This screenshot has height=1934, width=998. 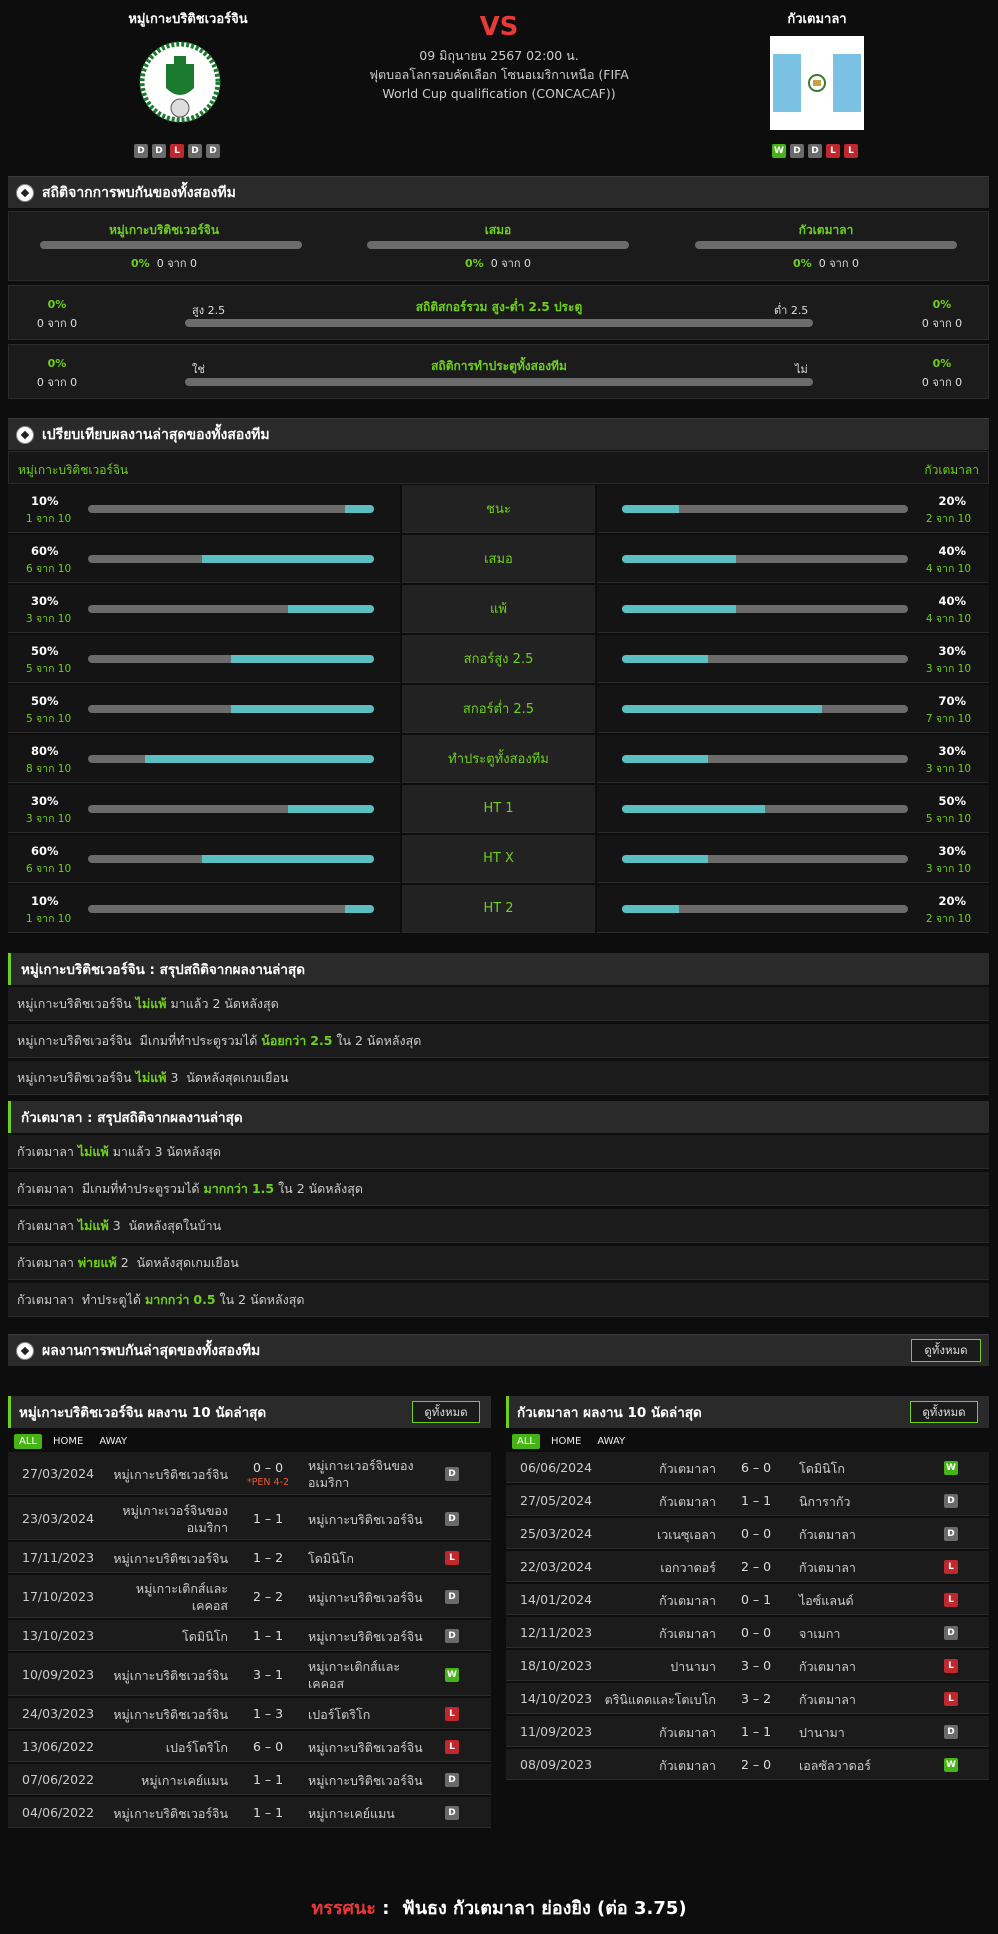 What do you see at coordinates (188, 19) in the screenshot?
I see `home-team-name: หมู่เกาะบริติชเวอร์จิน` at bounding box center [188, 19].